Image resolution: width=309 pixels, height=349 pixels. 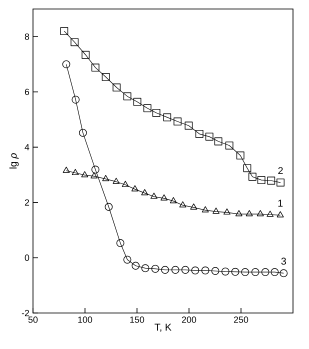 I want to click on x-tick-label: 200, so click(x=189, y=319).